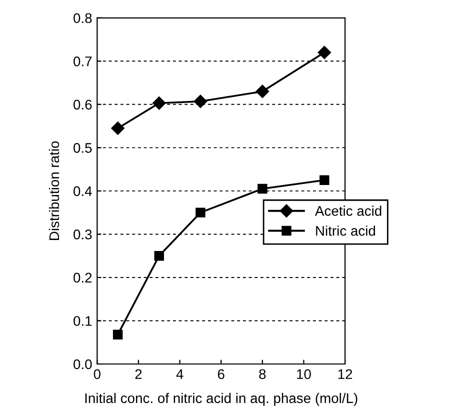  What do you see at coordinates (346, 231) in the screenshot?
I see `legend-label: Nitric acid` at bounding box center [346, 231].